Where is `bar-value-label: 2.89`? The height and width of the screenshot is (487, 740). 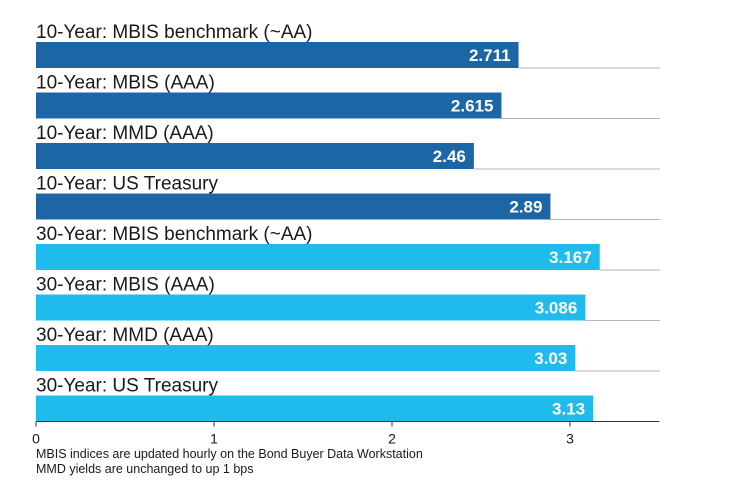
bar-value-label: 2.89 is located at coordinates (525, 207).